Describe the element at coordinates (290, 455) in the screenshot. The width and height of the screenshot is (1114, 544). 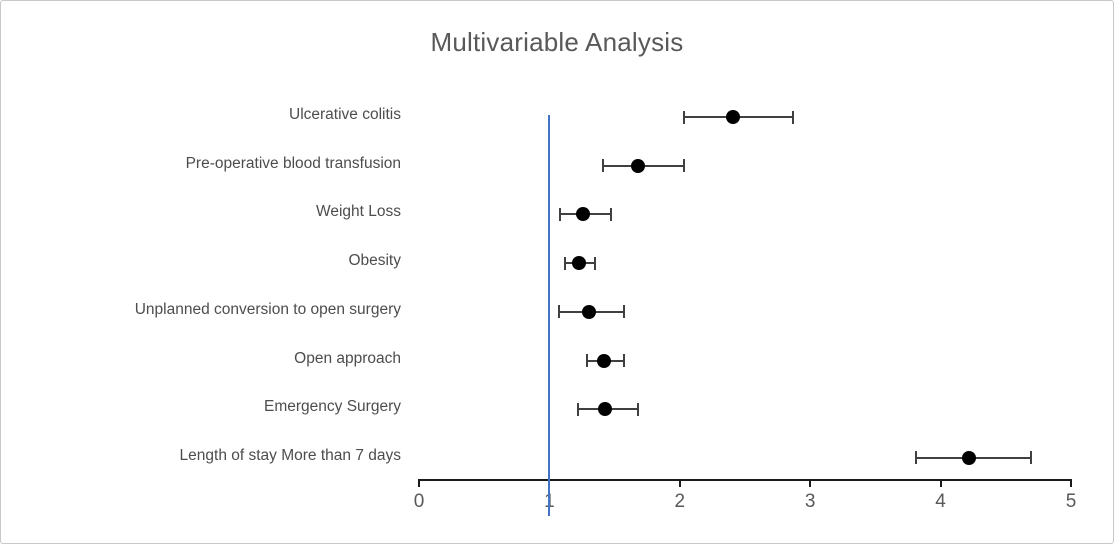
I see `category-label: Length of stay More than 7 days` at that location.